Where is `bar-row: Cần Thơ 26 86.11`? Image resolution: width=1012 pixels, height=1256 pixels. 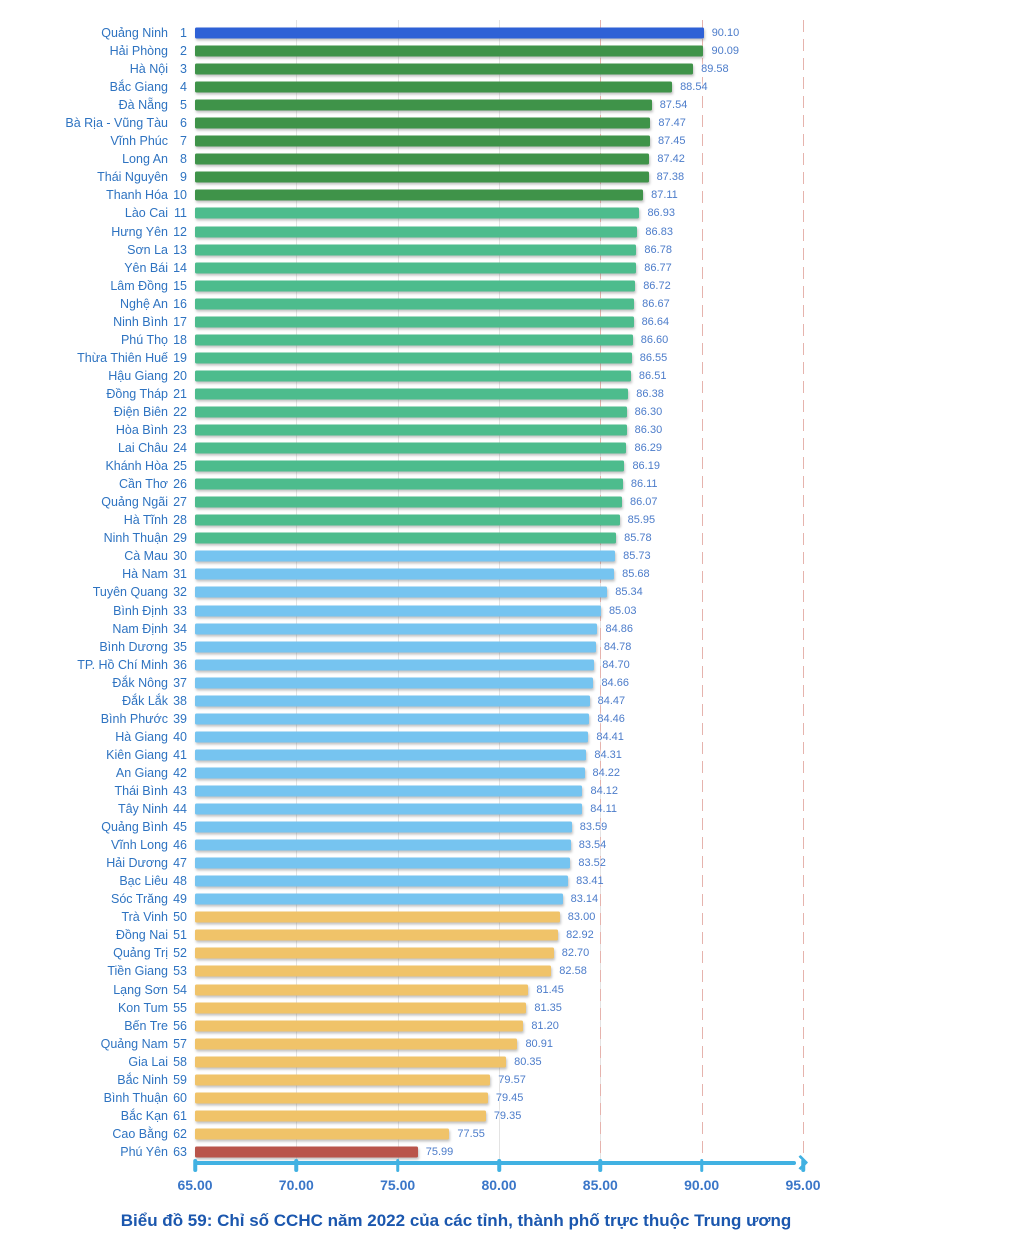 bar-row: Cần Thơ 26 86.11 is located at coordinates (506, 484).